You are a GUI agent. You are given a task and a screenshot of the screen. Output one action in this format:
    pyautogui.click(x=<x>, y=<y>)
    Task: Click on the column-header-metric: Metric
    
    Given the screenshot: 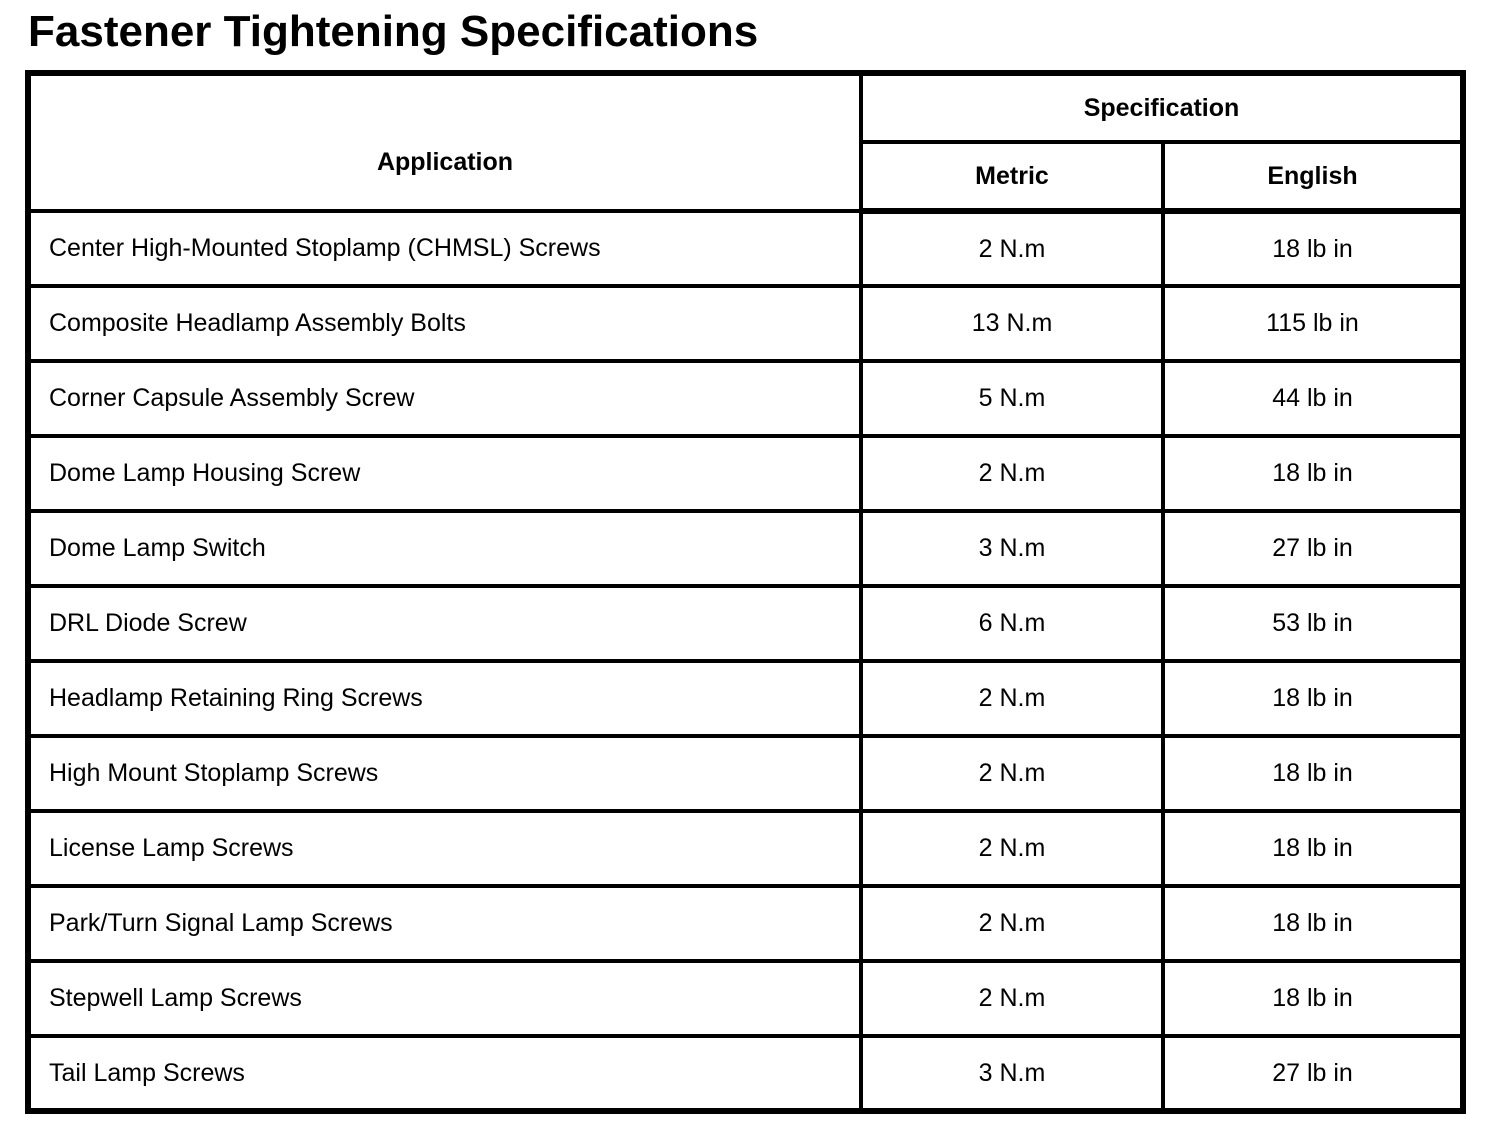 What is the action you would take?
    pyautogui.click(x=1012, y=177)
    